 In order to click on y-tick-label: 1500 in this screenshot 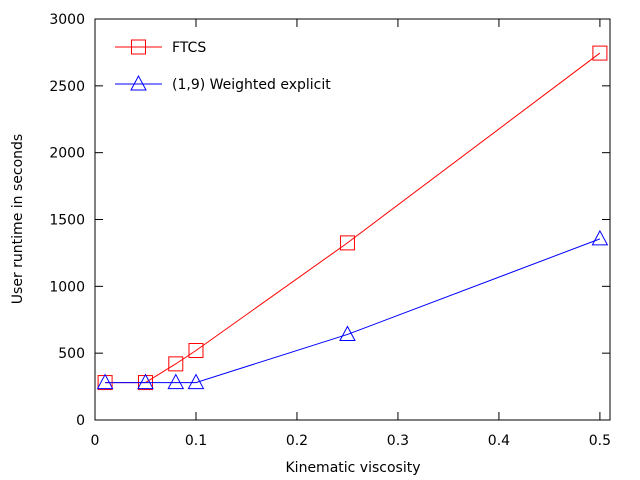, I will do `click(67, 221)`.